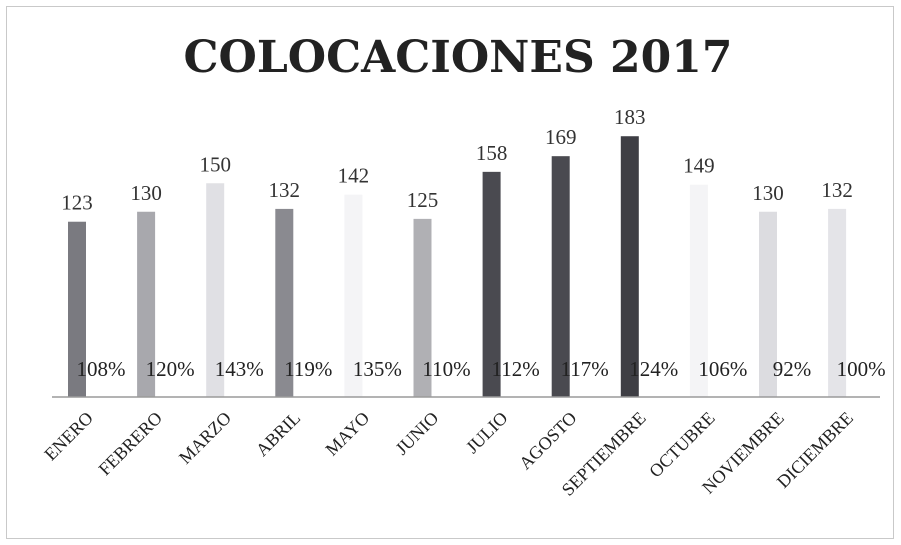 The height and width of the screenshot is (545, 901). I want to click on value-label-julio: 158, so click(492, 153).